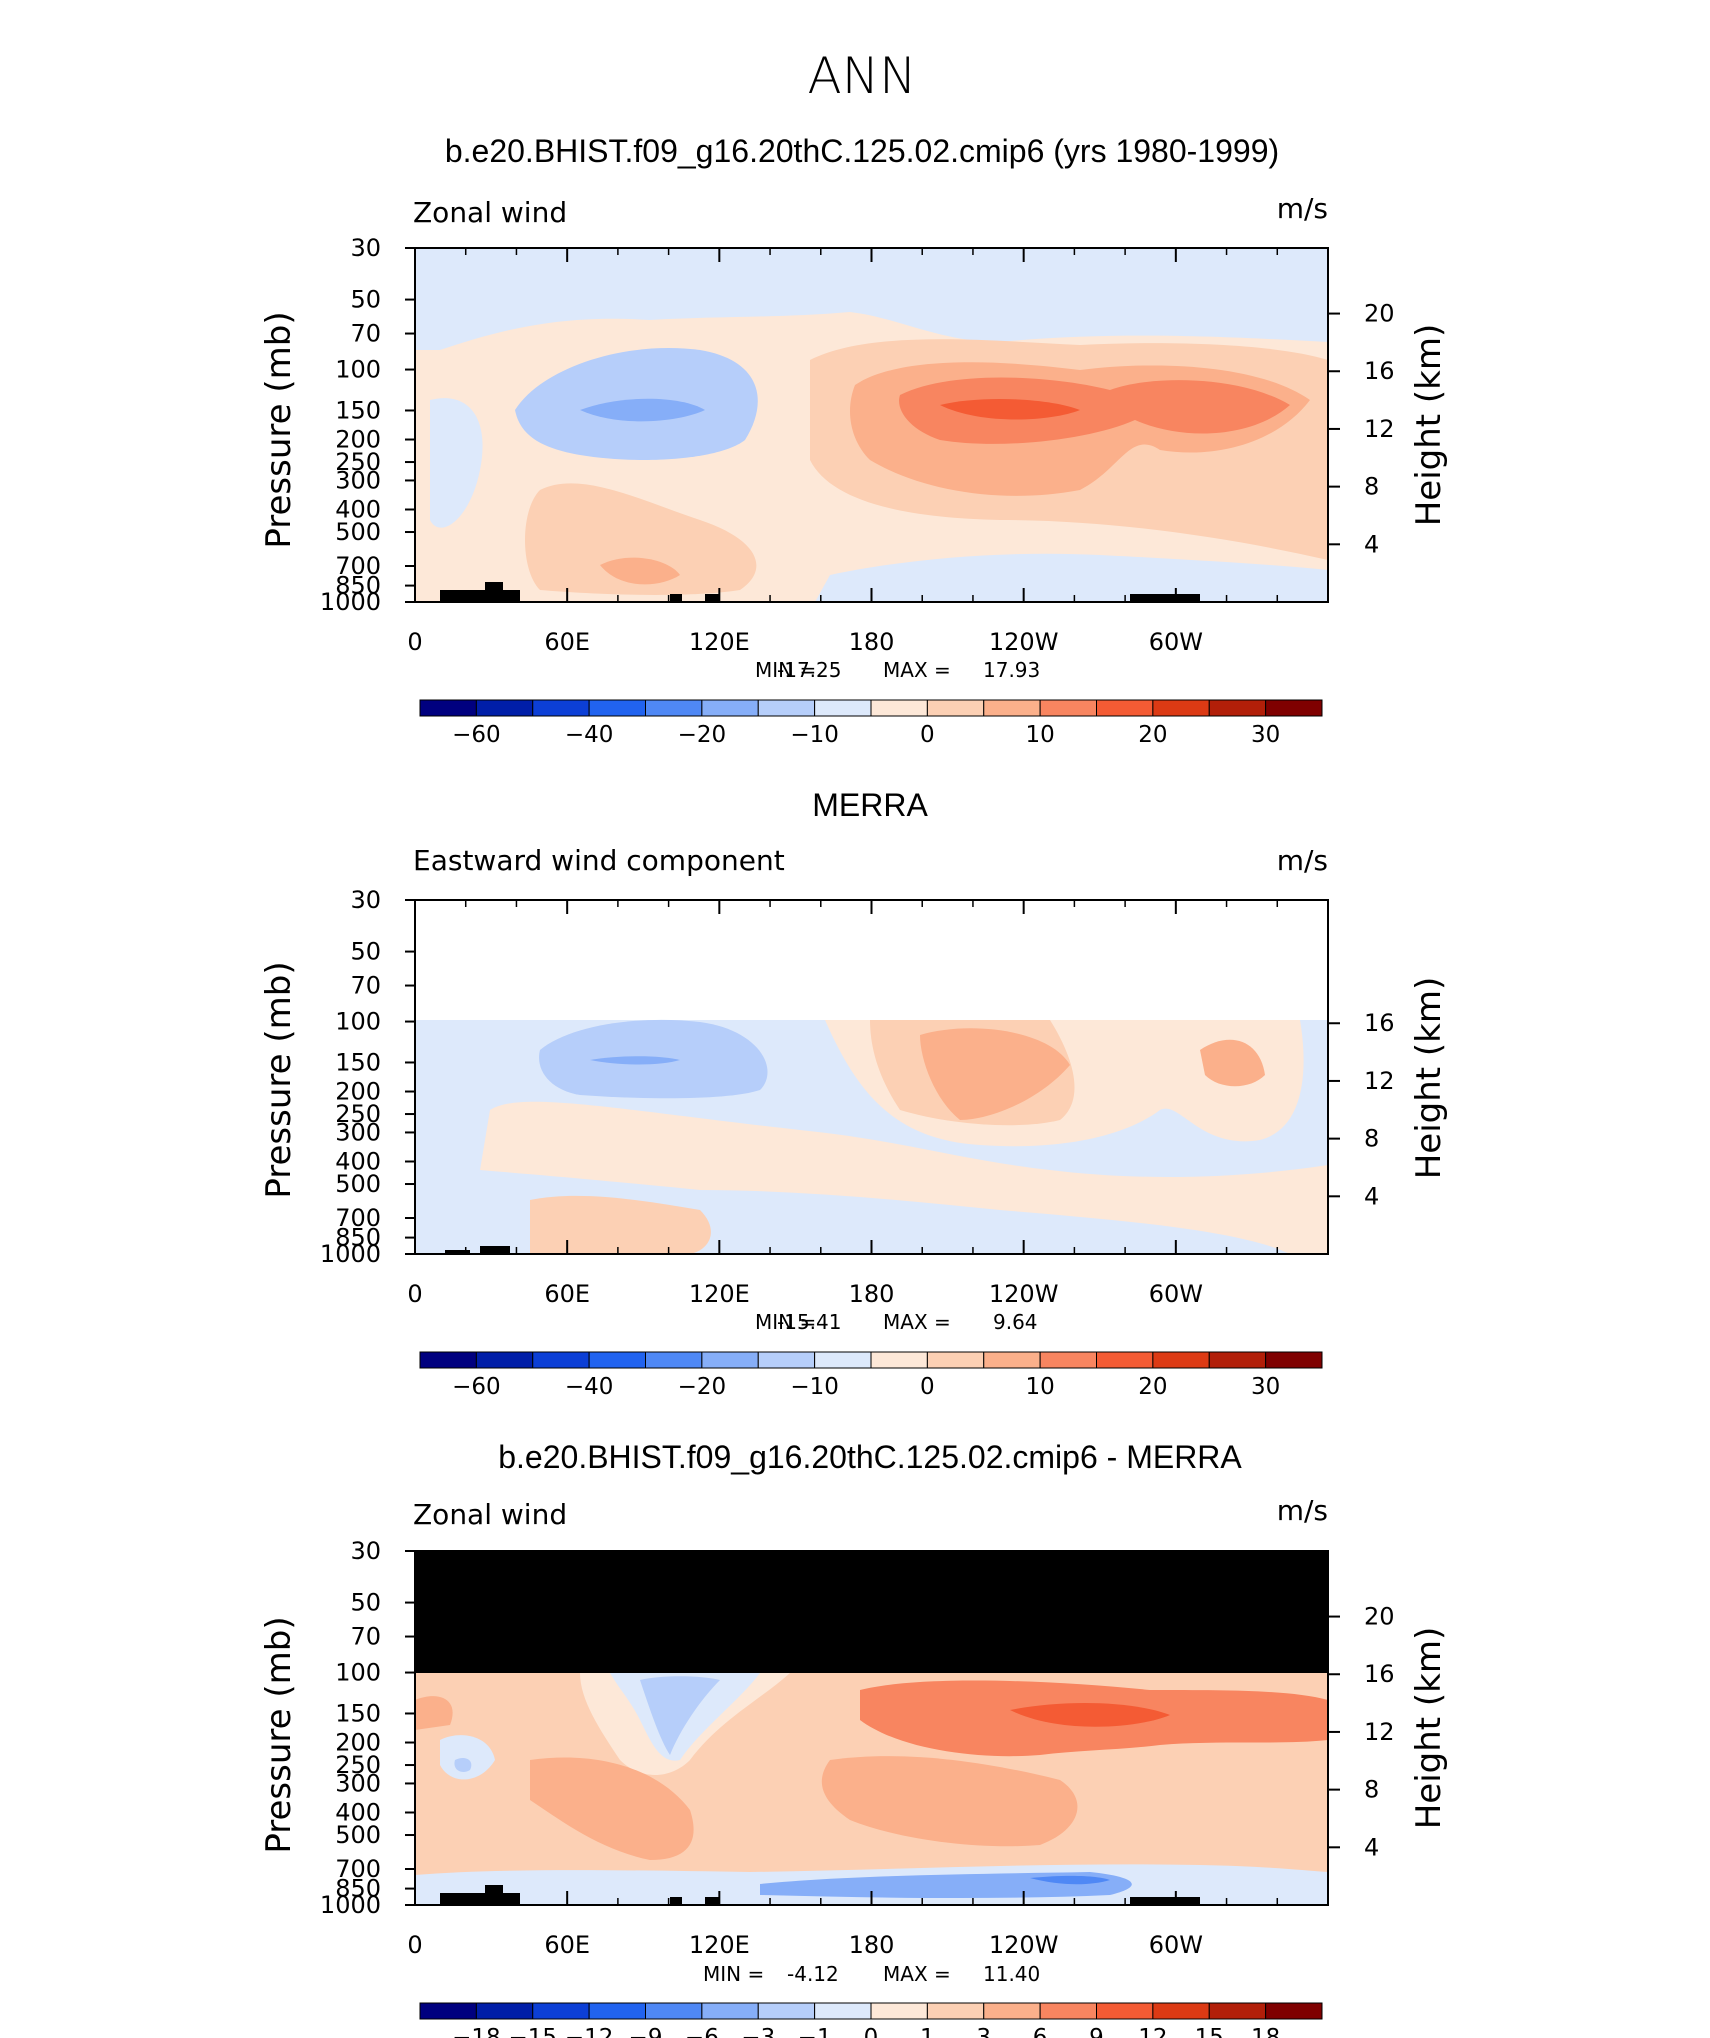 This screenshot has width=1710, height=2038. Describe the element at coordinates (1379, 1081) in the screenshot. I see `height-tick-label: 12` at that location.